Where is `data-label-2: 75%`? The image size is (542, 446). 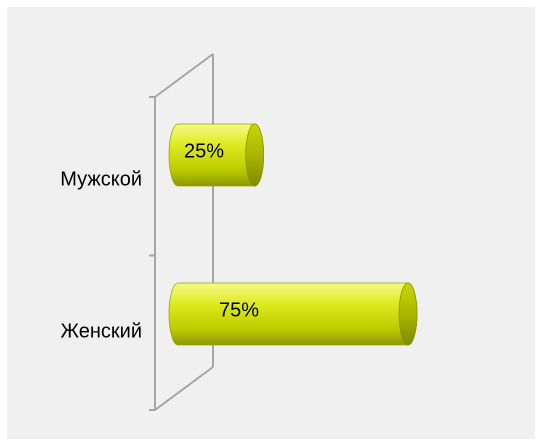
data-label-2: 75% is located at coordinates (239, 310).